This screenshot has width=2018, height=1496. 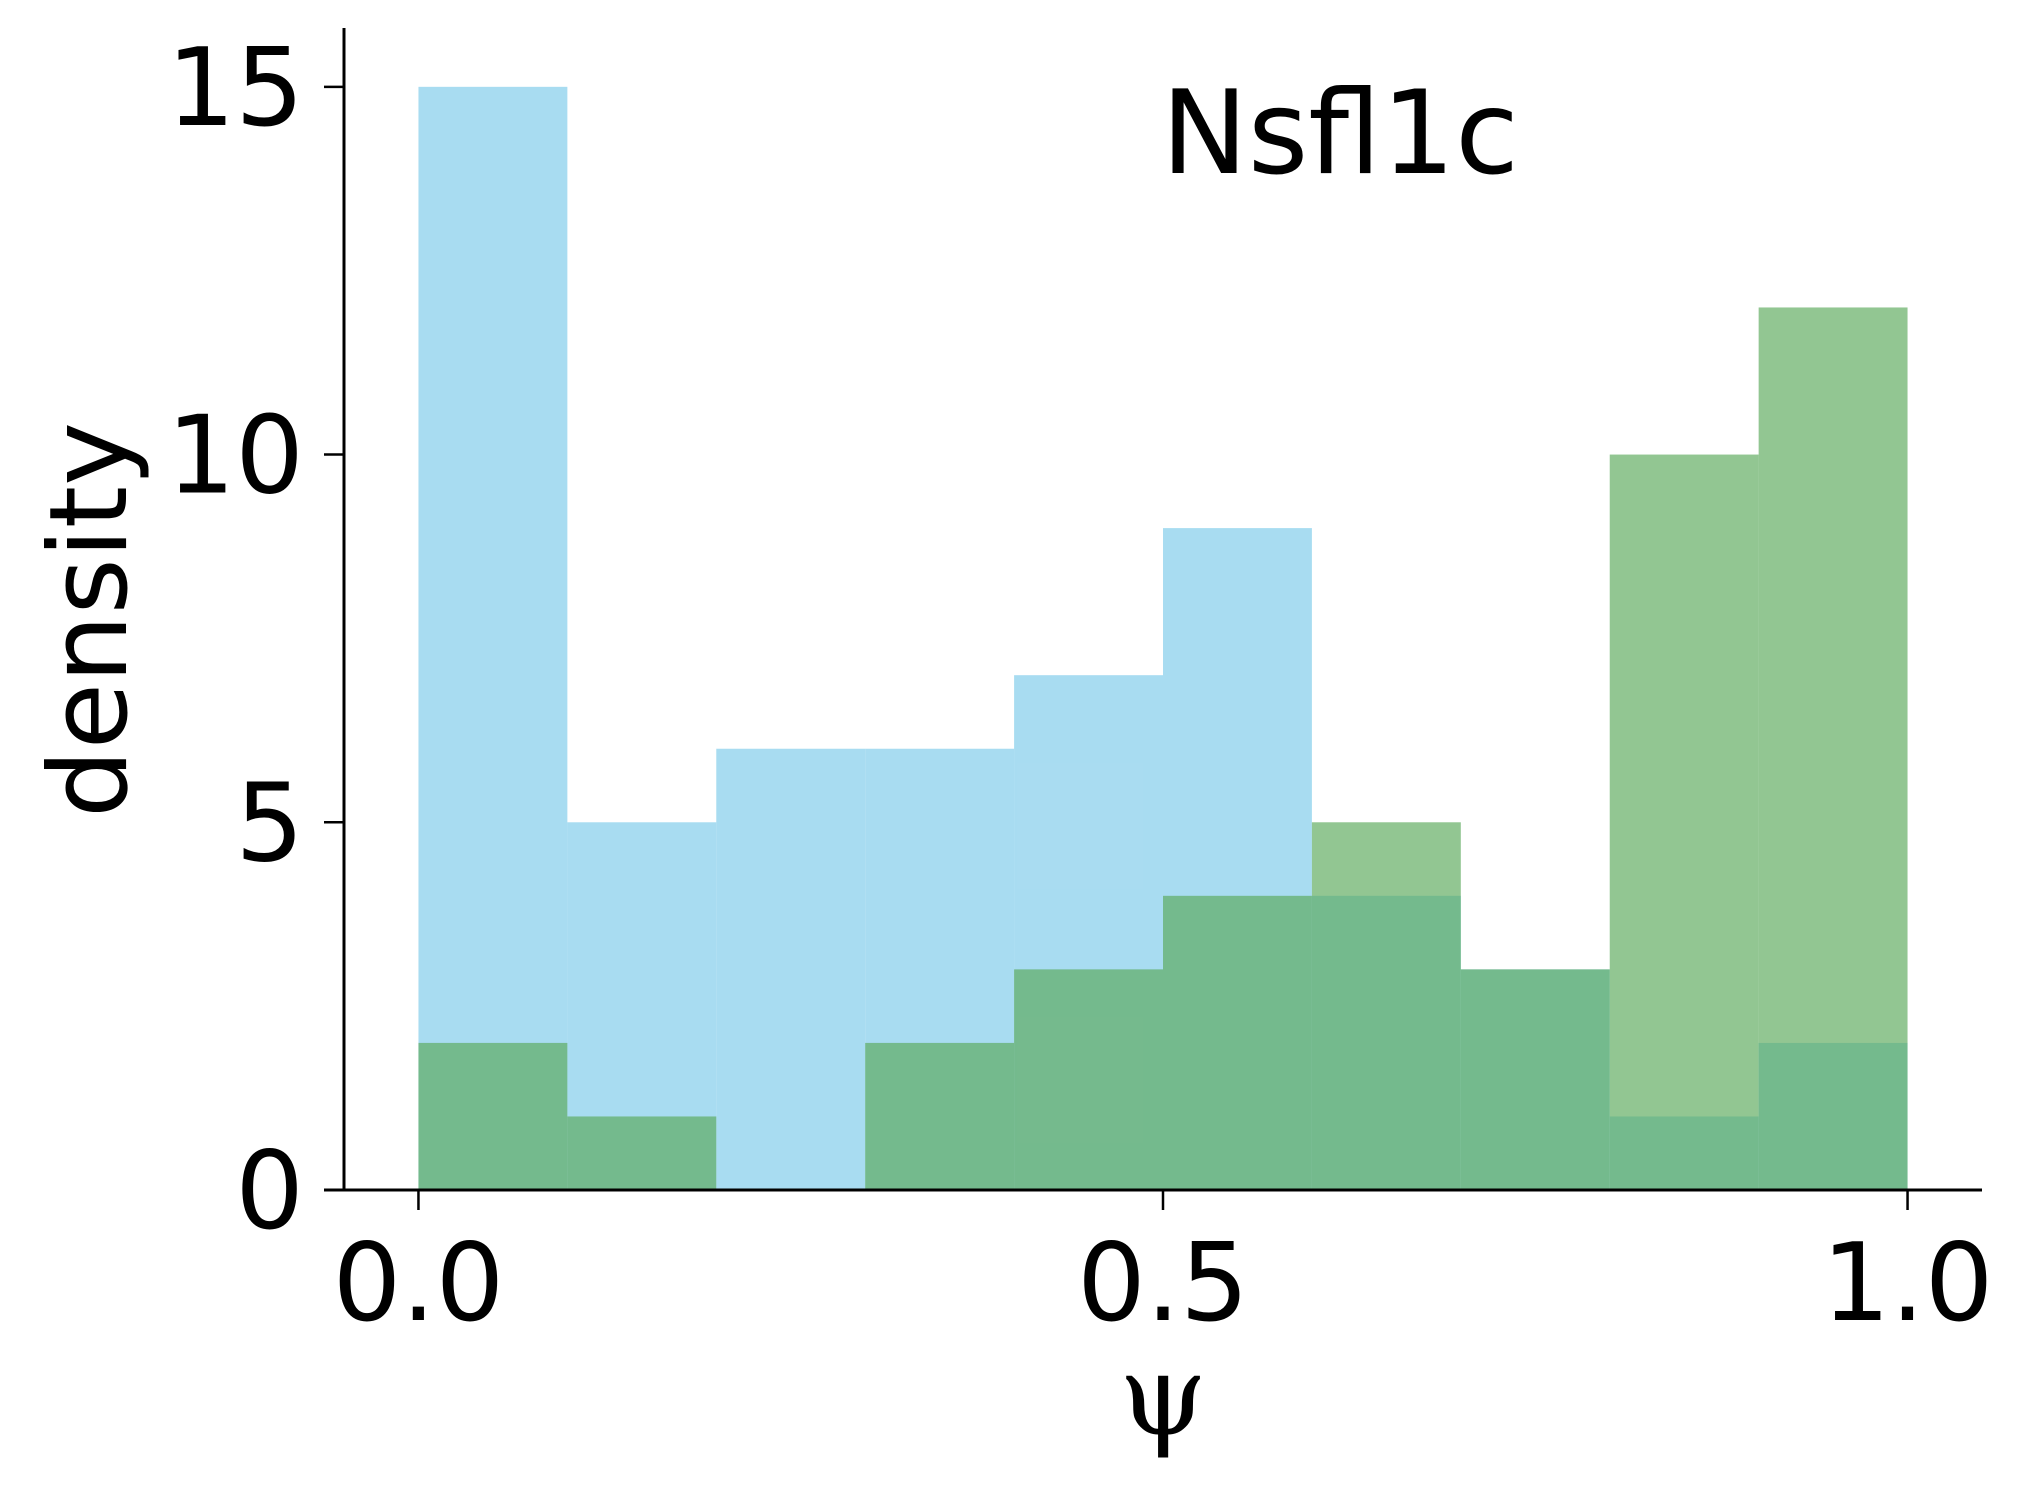 I want to click on y-tick-label: 10, so click(x=235, y=456).